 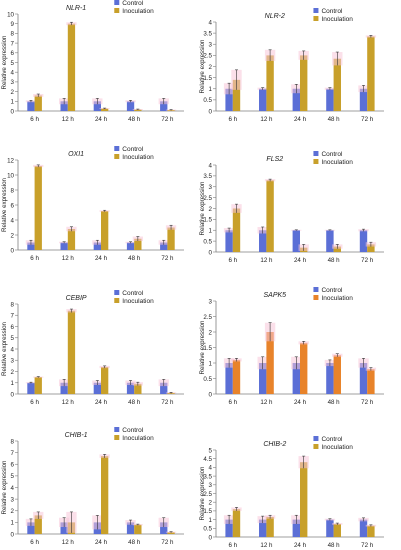 I want to click on chart-title: CEBIP, so click(x=76, y=298).